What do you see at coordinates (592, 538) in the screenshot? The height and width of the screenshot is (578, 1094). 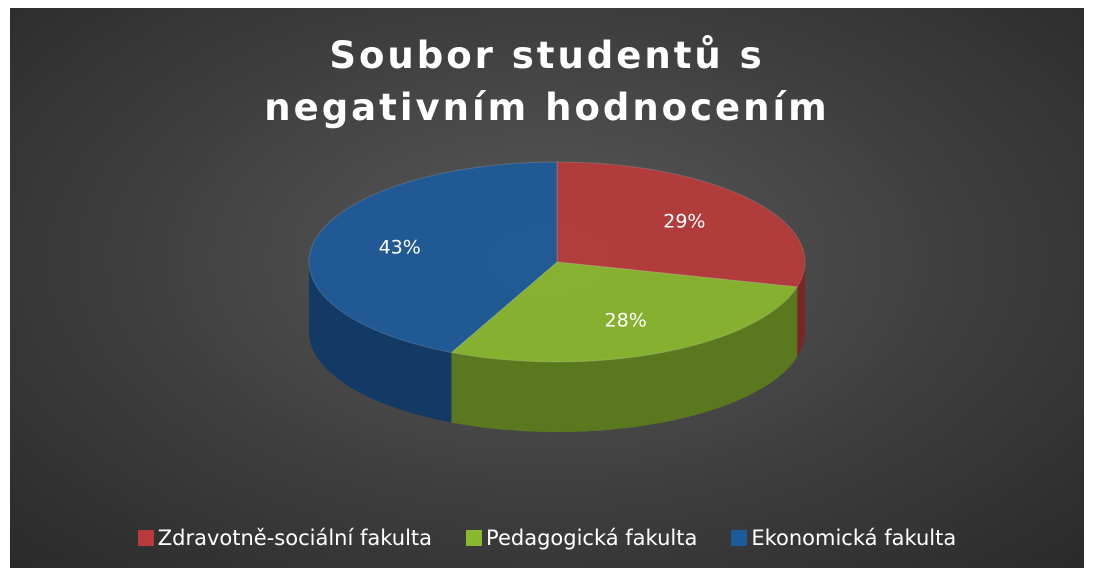 I see `legend-label: Pedagogická fakulta` at bounding box center [592, 538].